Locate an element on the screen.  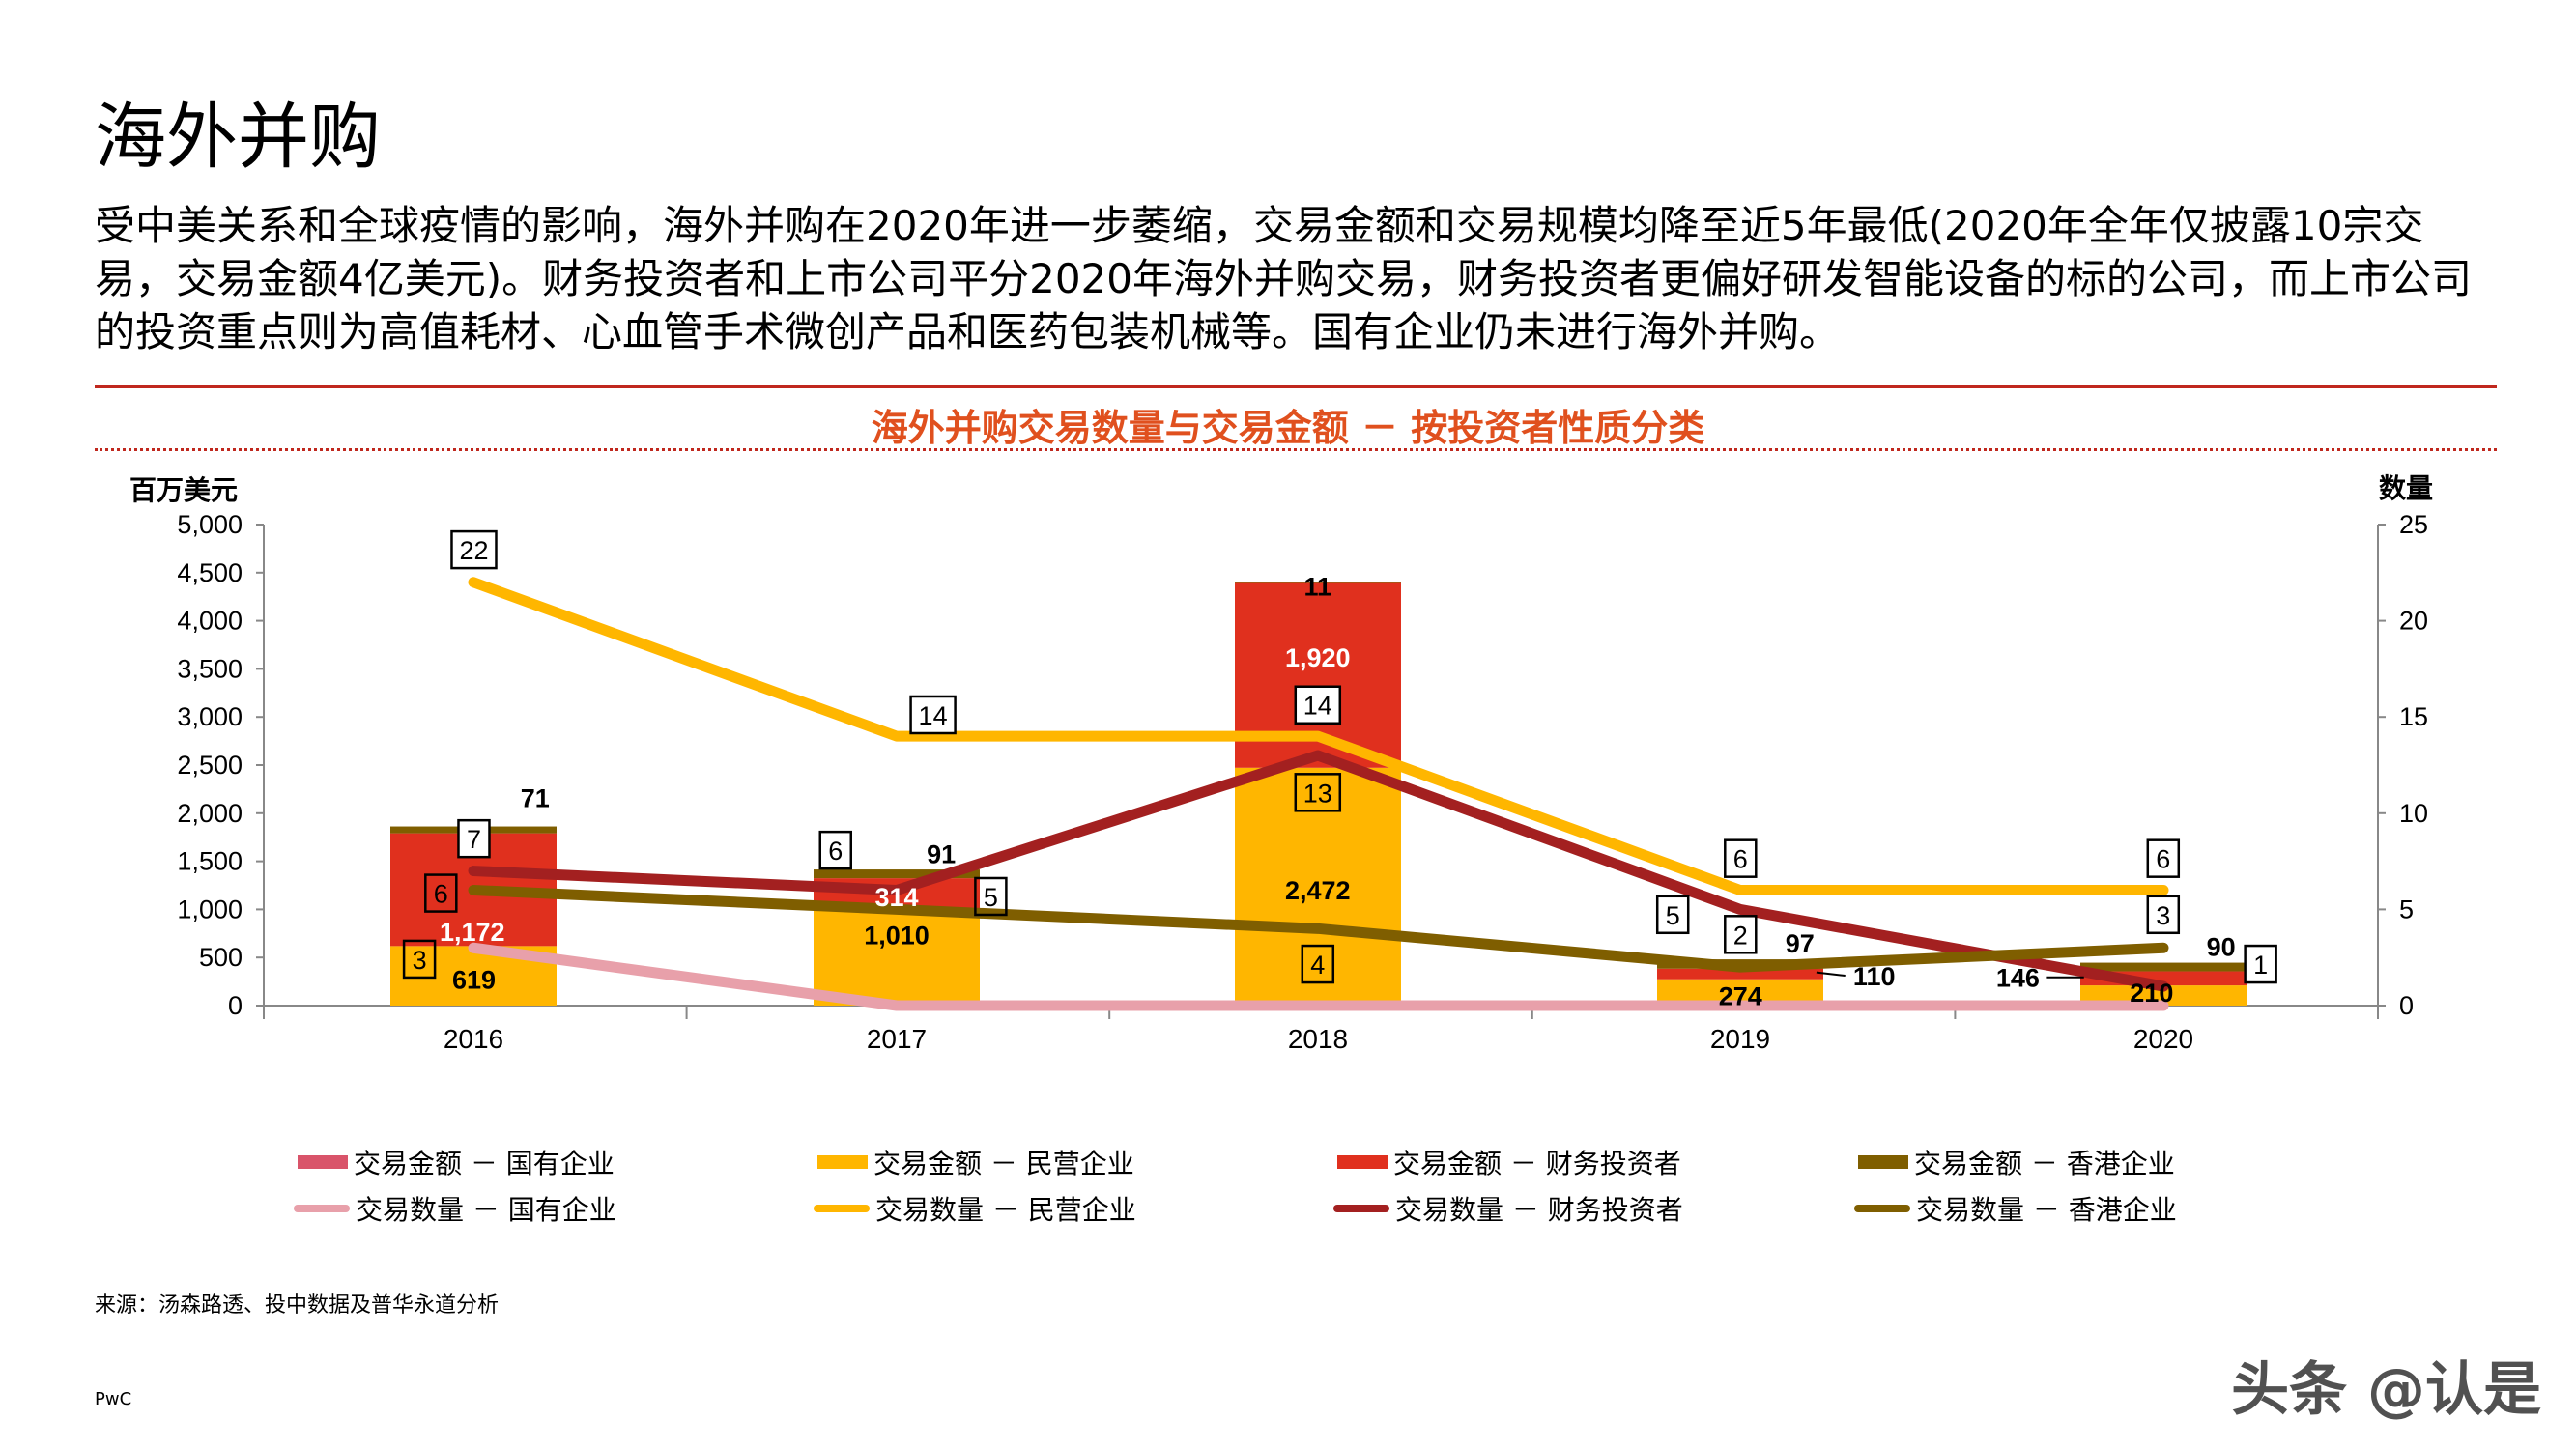
amount-label: 91 is located at coordinates (942, 854).